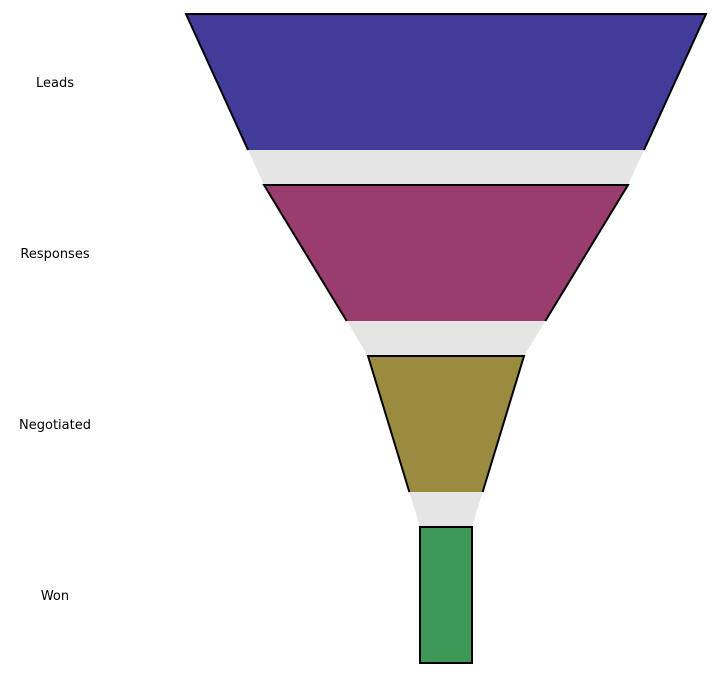 The image size is (720, 678). I want to click on funnel-stage-responses, so click(446, 253).